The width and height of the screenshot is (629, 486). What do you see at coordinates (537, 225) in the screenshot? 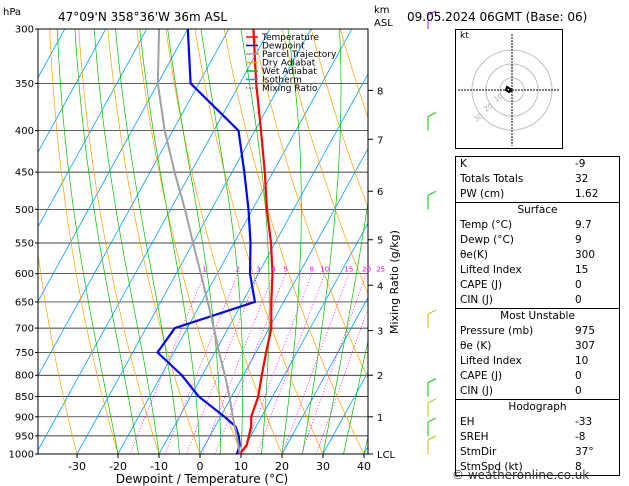
I see `stat-row: Temp (°C) 9.7` at bounding box center [537, 225].